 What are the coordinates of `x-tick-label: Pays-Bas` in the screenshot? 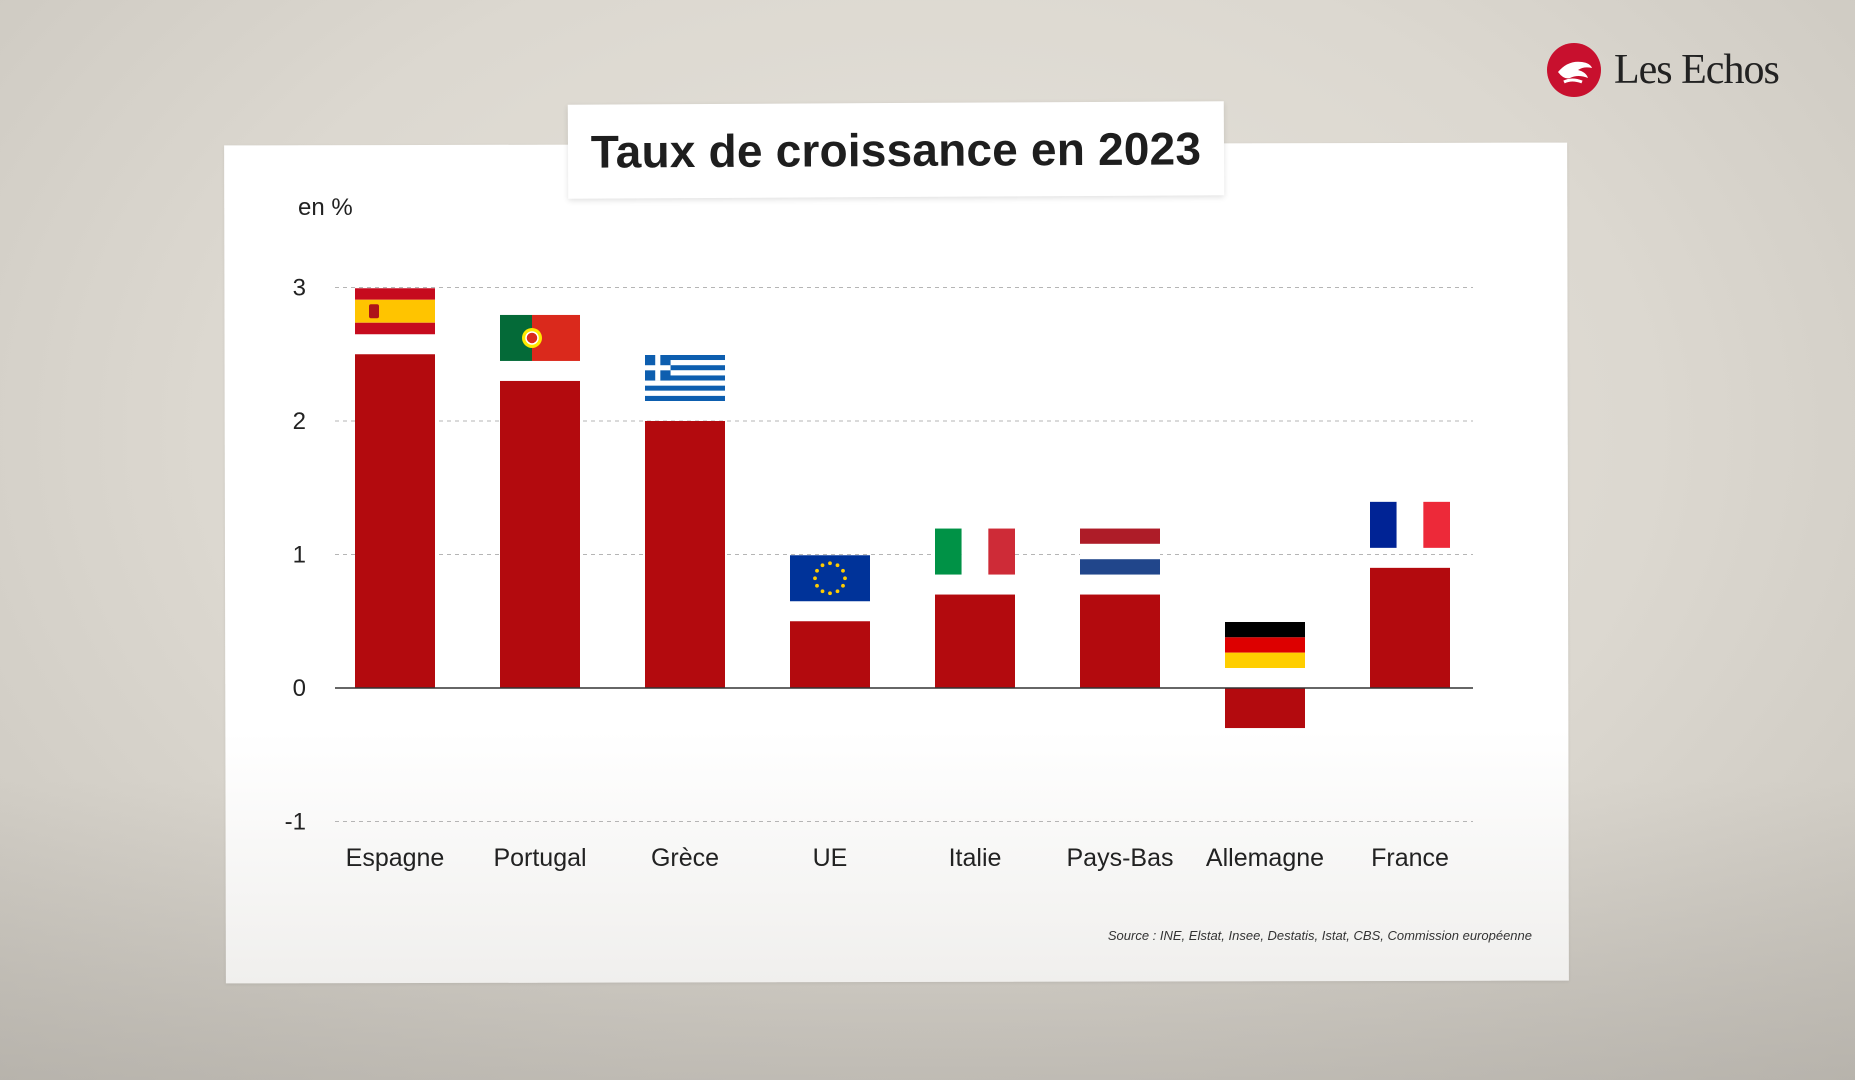 It's located at (1120, 858).